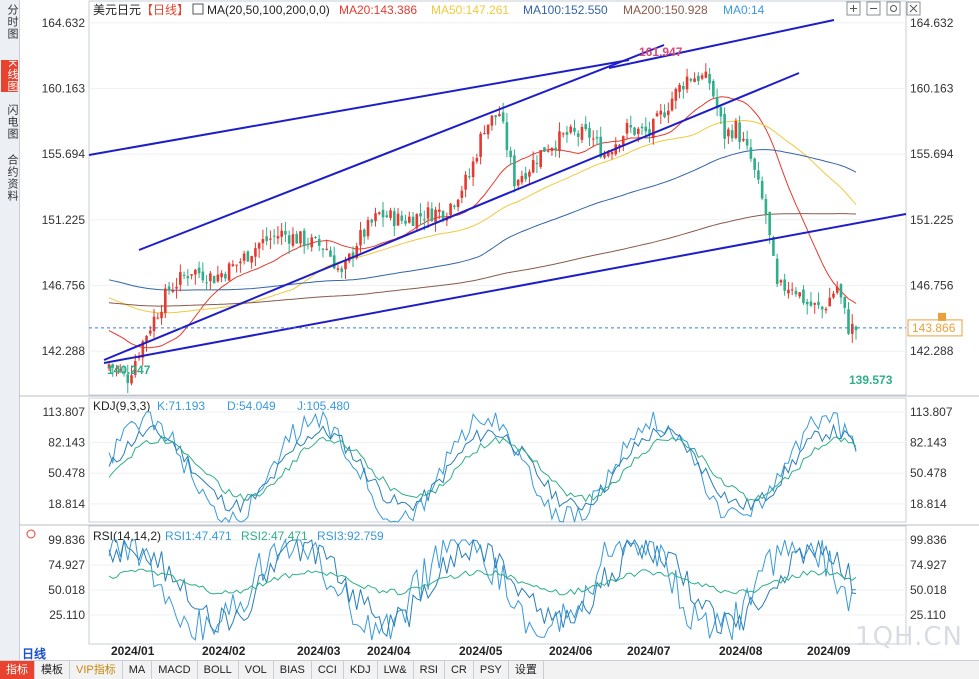 This screenshot has height=679, width=979. I want to click on high-annotation: 161.947, so click(661, 52).